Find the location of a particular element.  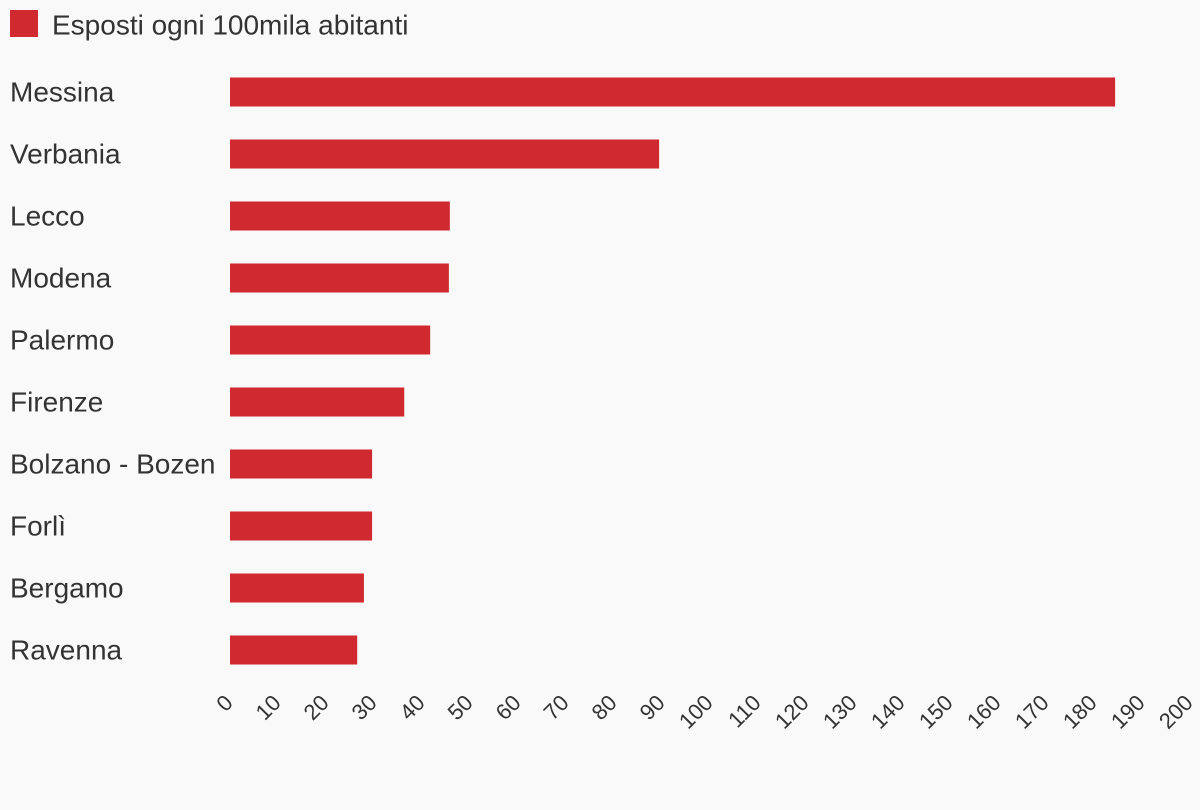

x-tick-label: 30 is located at coordinates (364, 707).